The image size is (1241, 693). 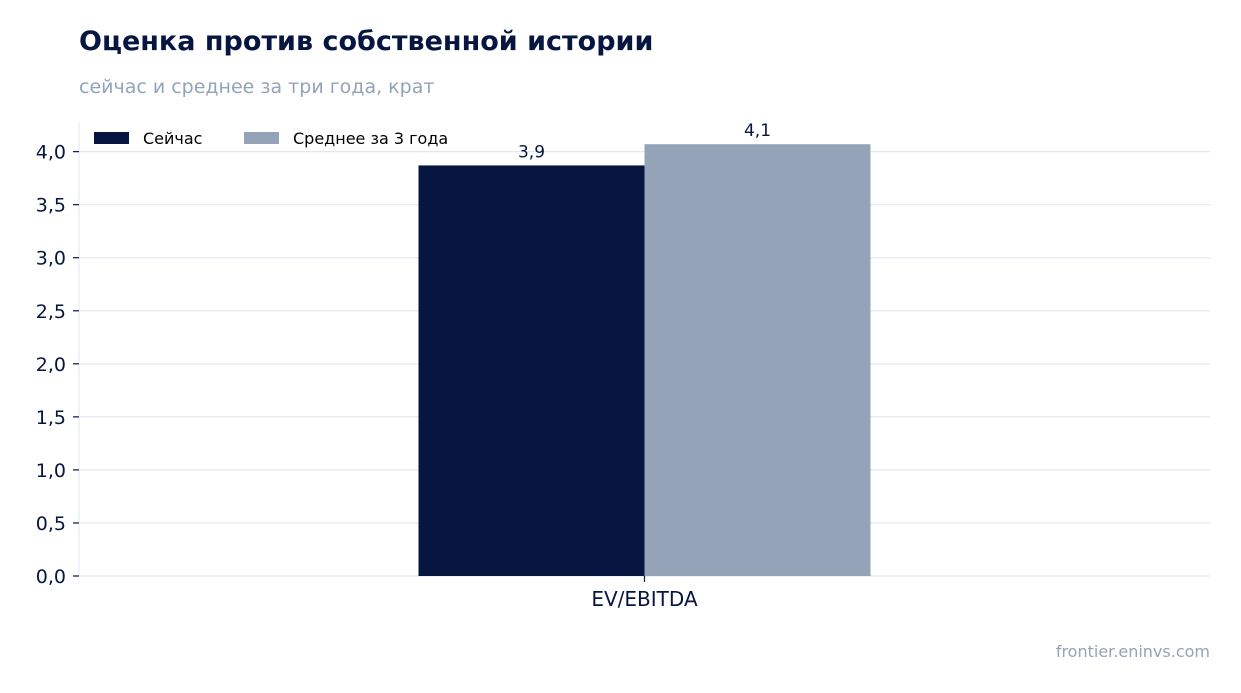 What do you see at coordinates (51, 365) in the screenshot?
I see `y-tick-label: 2,0` at bounding box center [51, 365].